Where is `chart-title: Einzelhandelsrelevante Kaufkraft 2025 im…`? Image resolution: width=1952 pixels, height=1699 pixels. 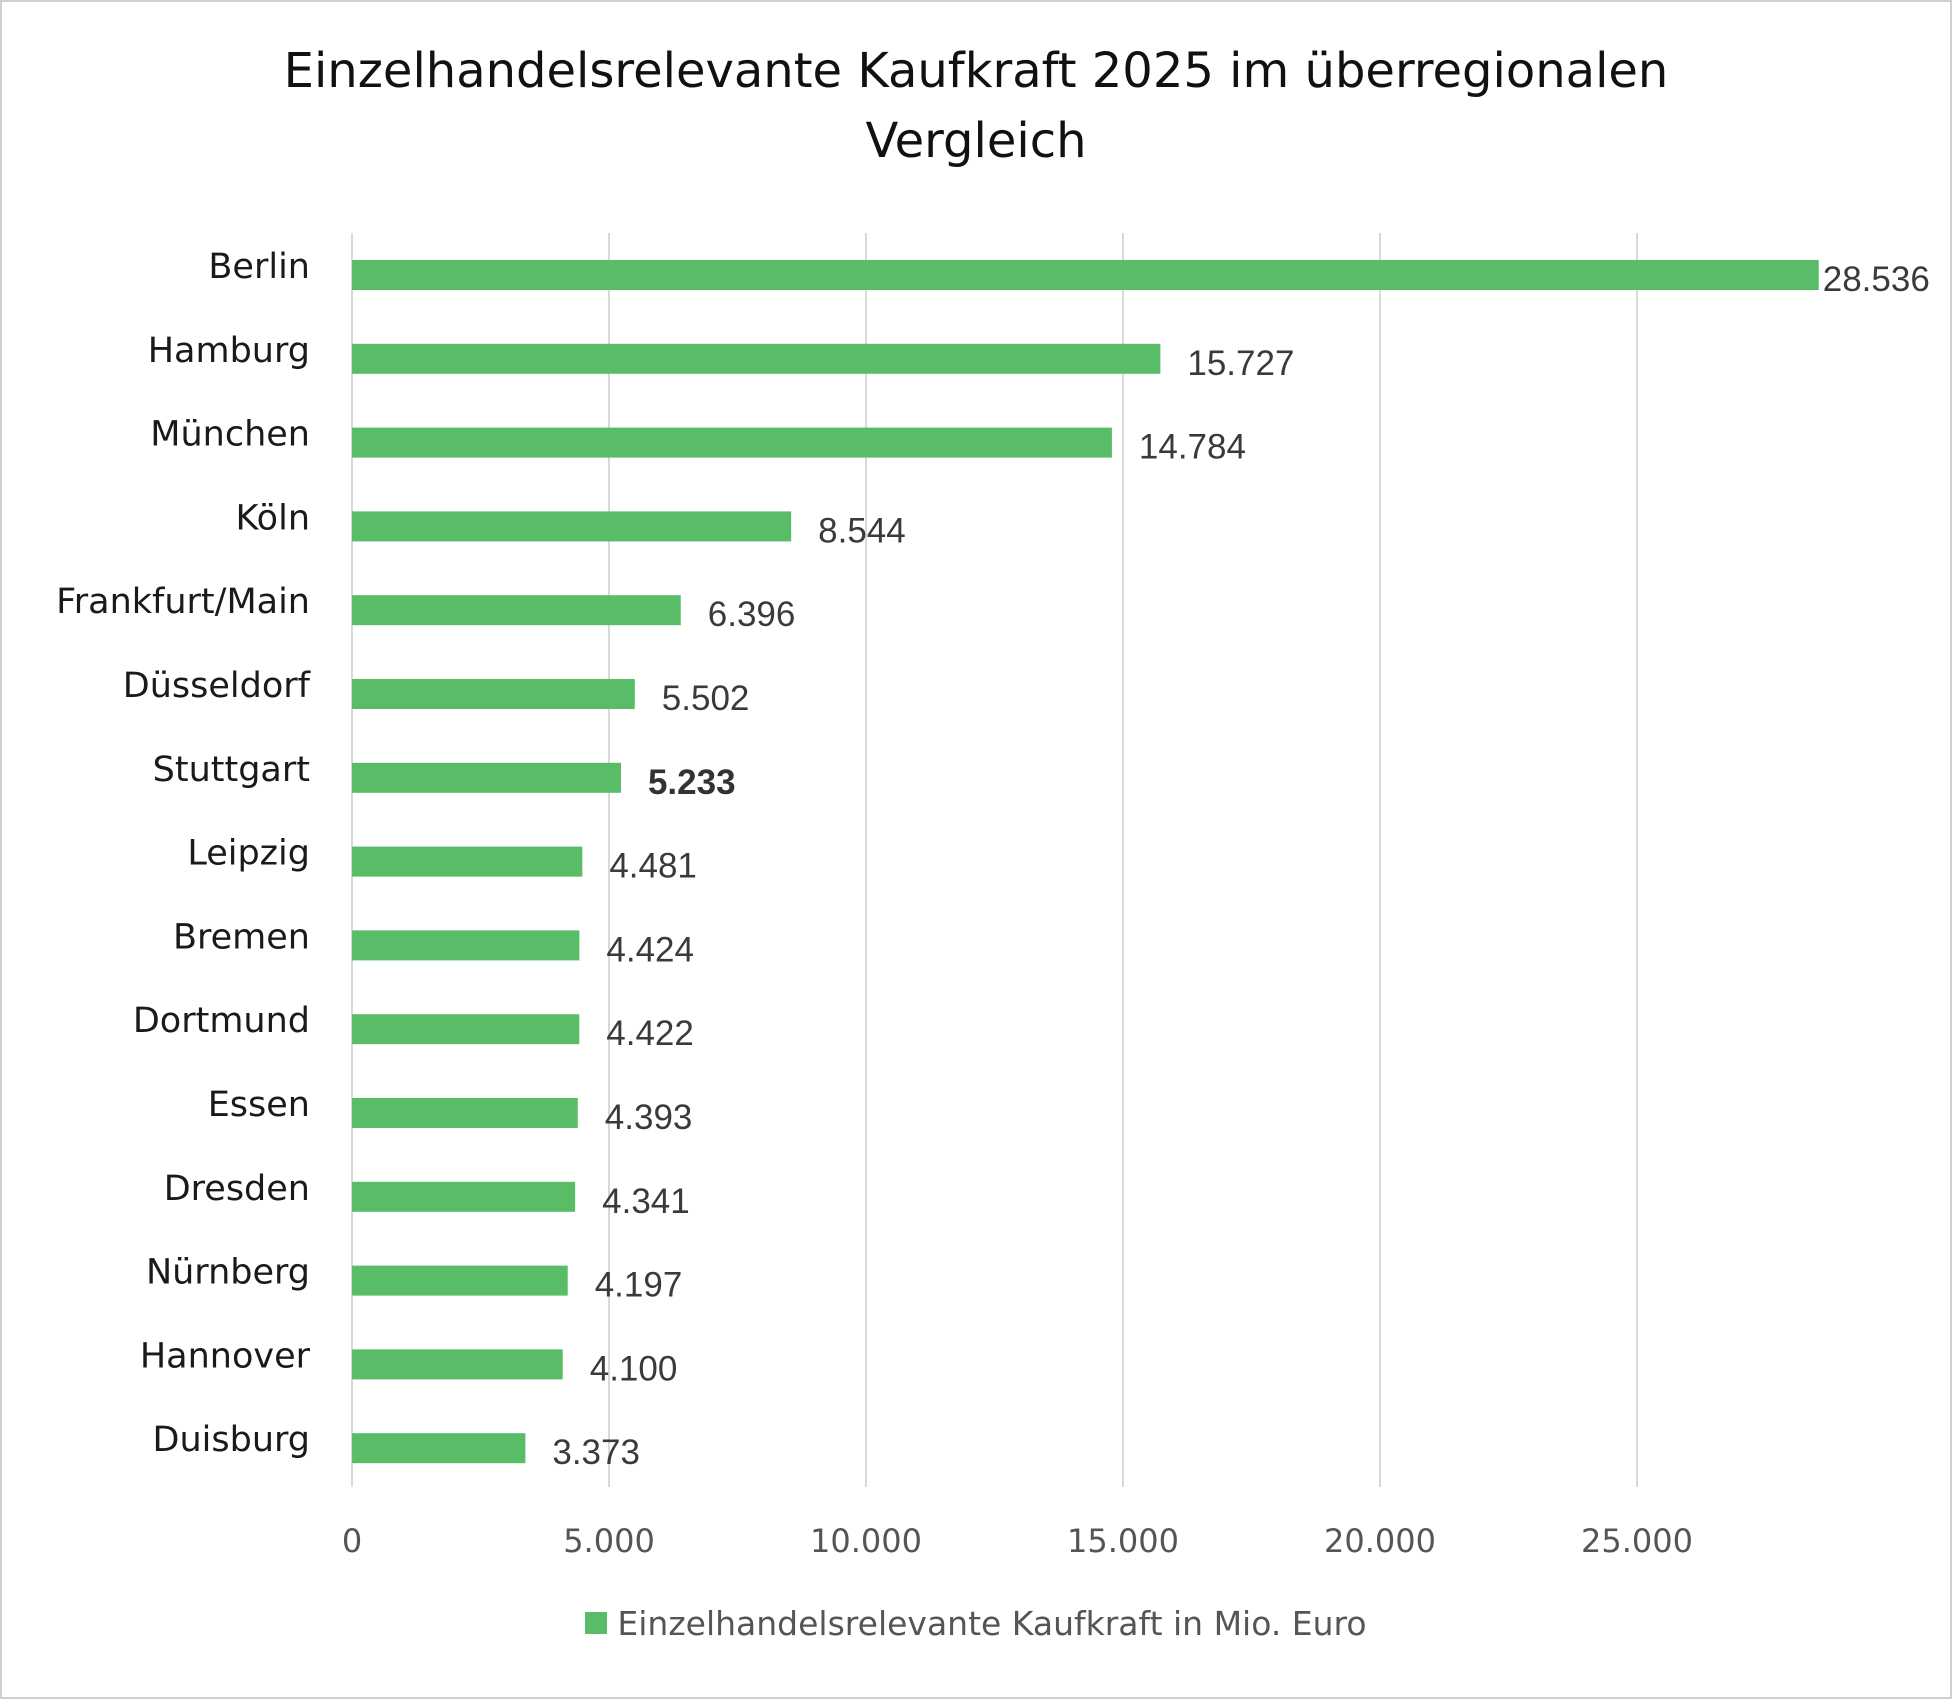
chart-title: Einzelhandelsrelevante Kaufkraft 2025 im… is located at coordinates (976, 106).